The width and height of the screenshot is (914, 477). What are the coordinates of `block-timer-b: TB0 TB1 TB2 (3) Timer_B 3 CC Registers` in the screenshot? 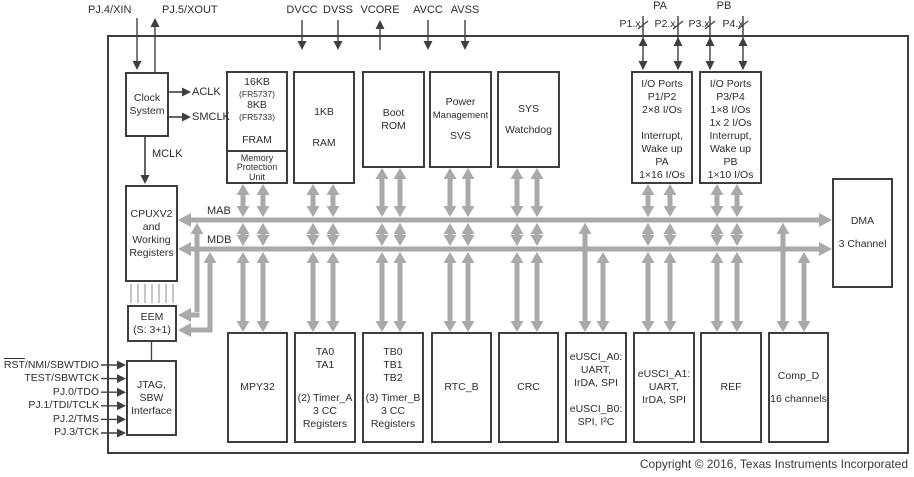 It's located at (393, 387).